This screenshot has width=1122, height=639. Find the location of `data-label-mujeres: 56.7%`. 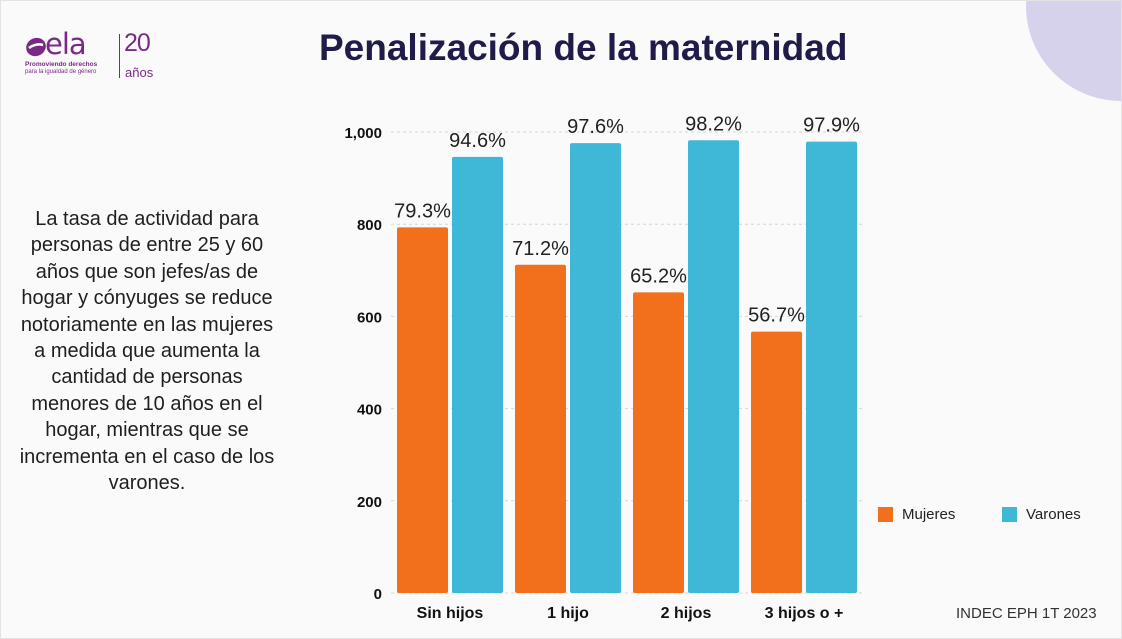

data-label-mujeres: 56.7% is located at coordinates (776, 316).